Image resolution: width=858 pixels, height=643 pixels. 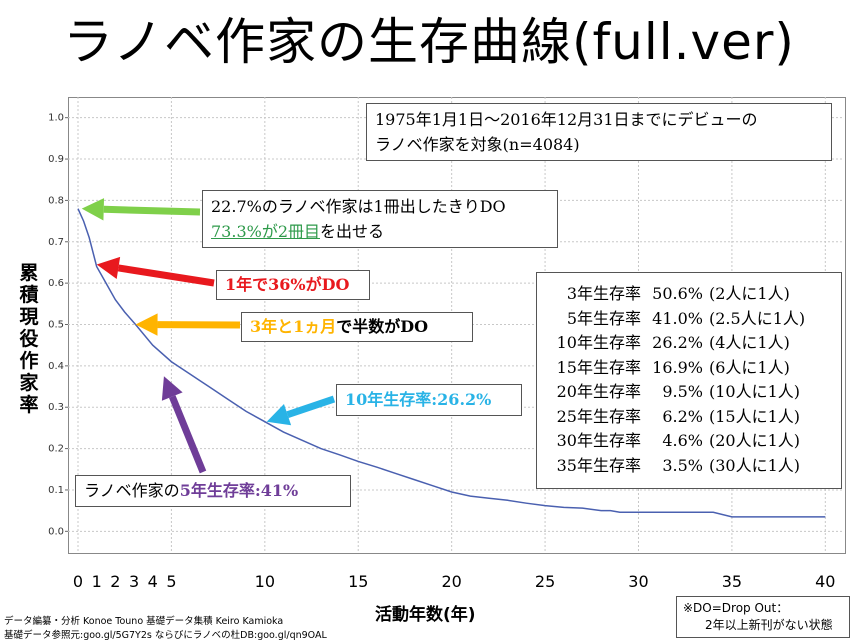 What do you see at coordinates (418, 399) in the screenshot?
I see `ten-year-text: 10年生存率:26.2%` at bounding box center [418, 399].